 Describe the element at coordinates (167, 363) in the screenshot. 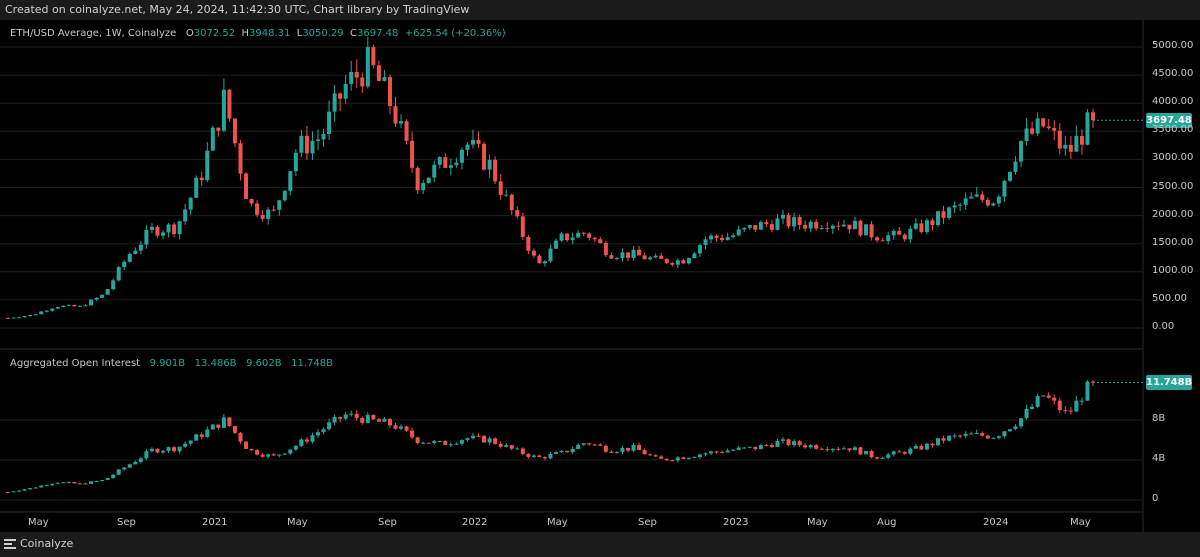

I see `oi-open-value: 9.901B` at that location.